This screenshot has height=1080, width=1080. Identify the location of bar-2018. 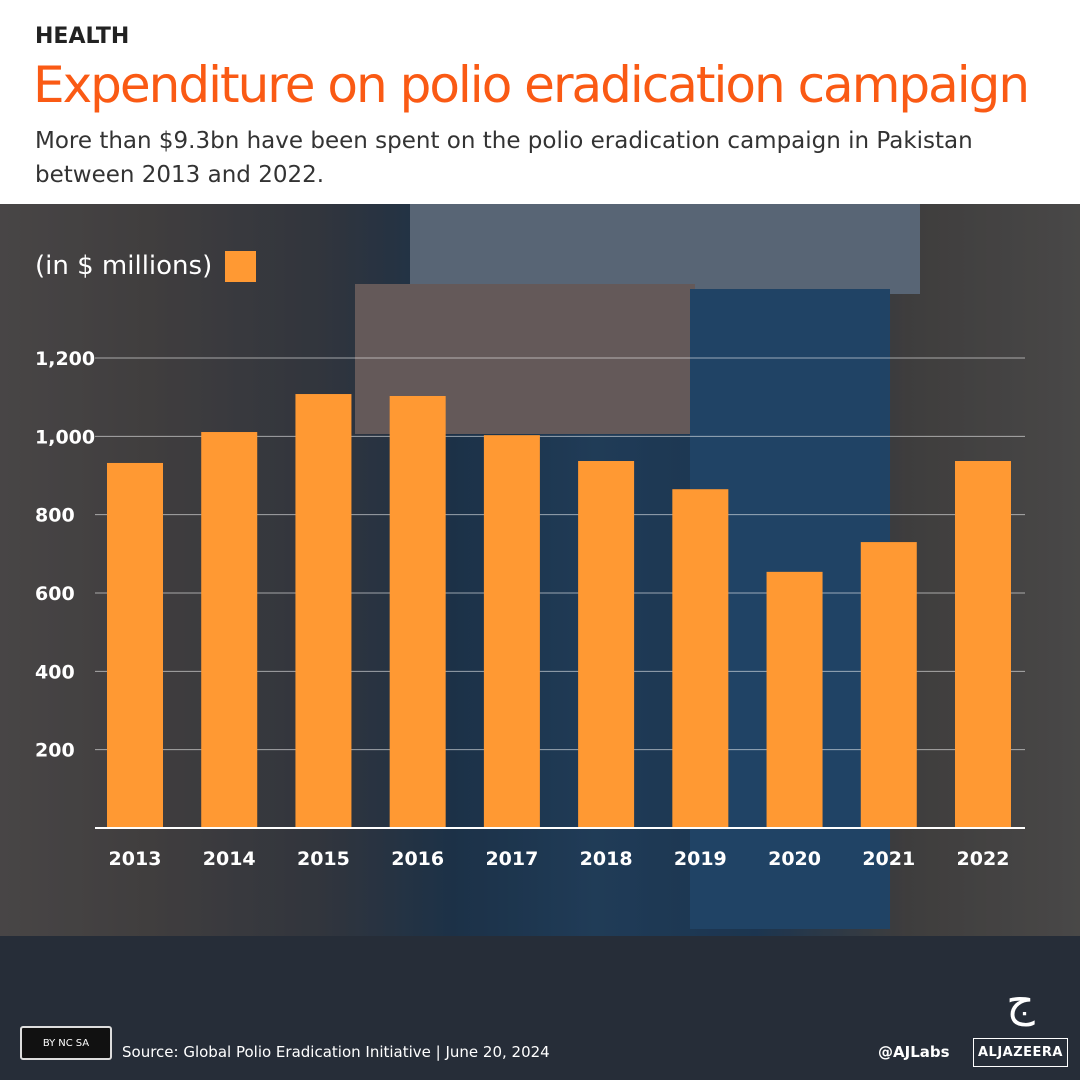
(606, 644).